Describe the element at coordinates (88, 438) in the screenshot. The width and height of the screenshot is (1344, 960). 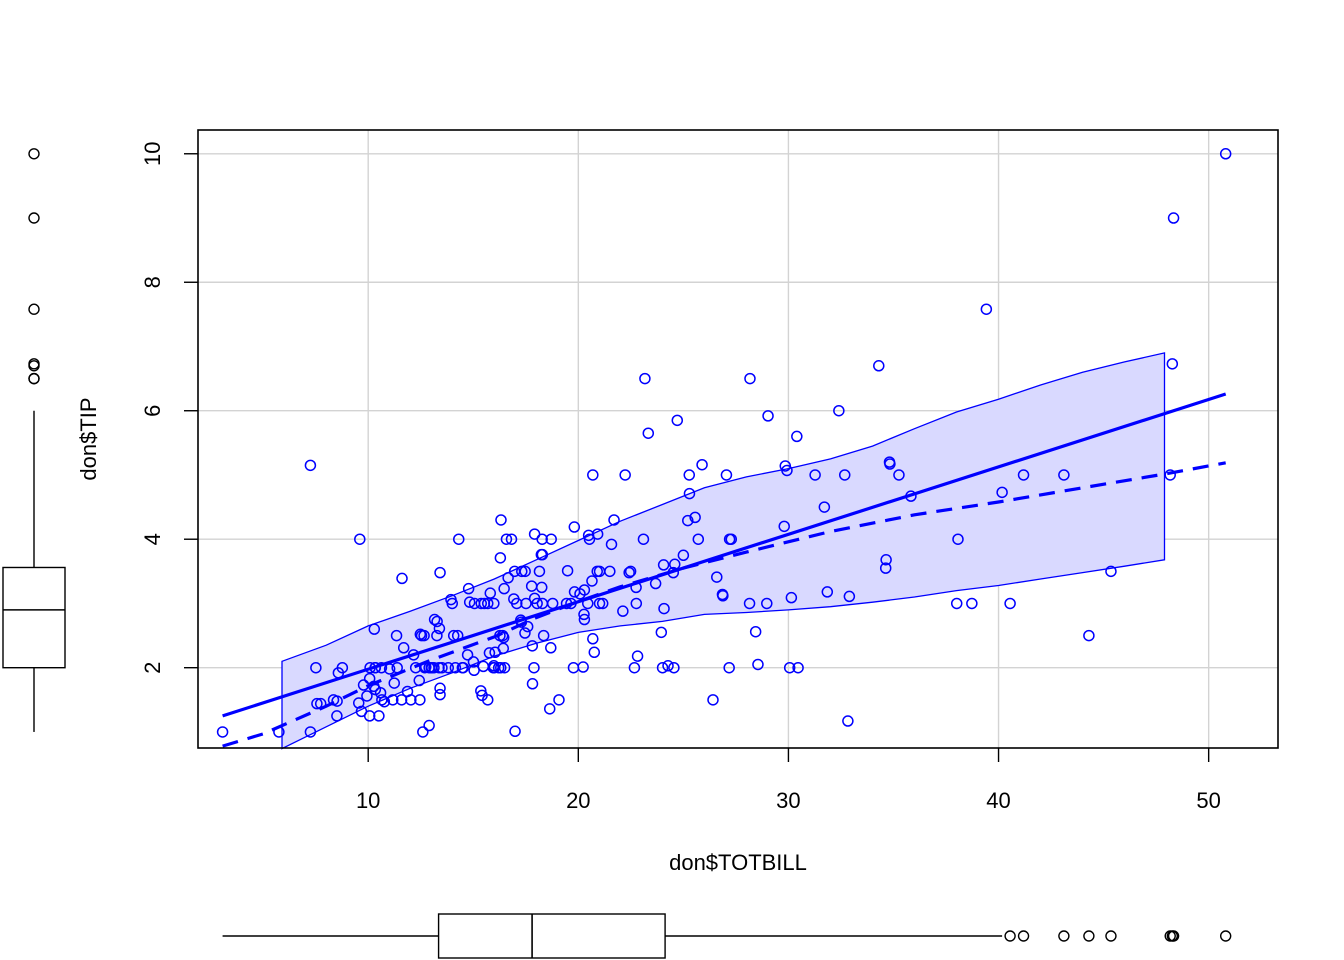
I see `y-axis-label: don$TIP` at that location.